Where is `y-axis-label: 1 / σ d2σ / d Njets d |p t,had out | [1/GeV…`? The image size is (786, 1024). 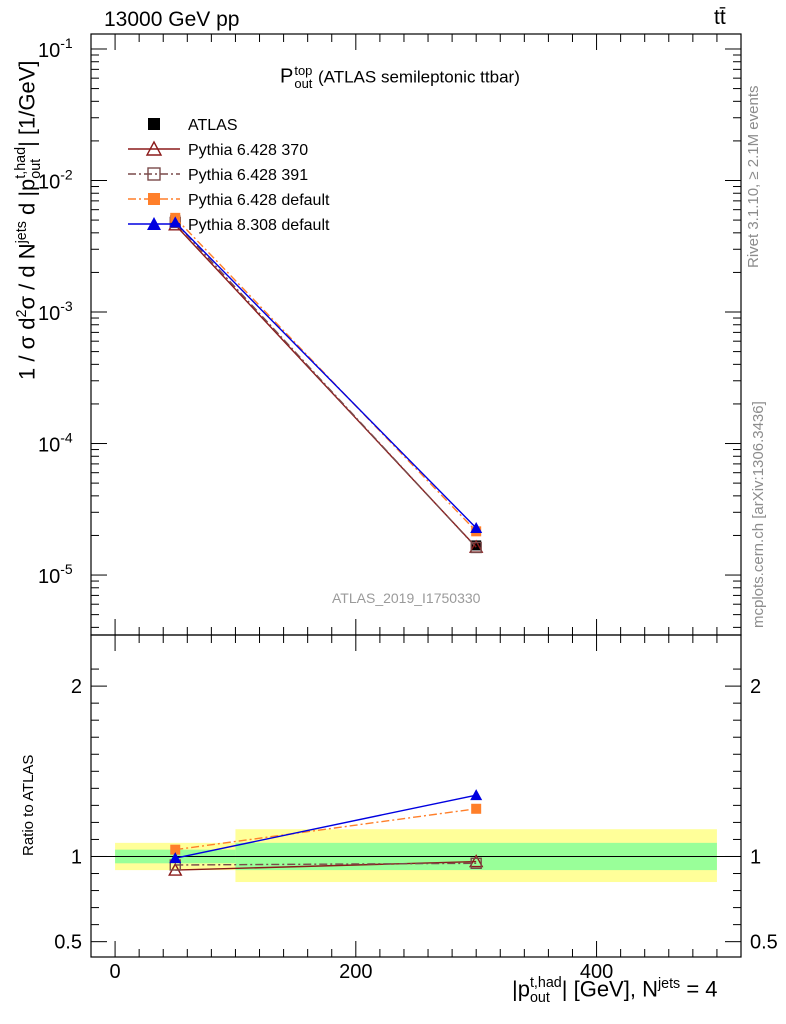 y-axis-label: 1 / σ d2σ / d Njets d |p t,had out | [1/GeV… is located at coordinates (28, 220).